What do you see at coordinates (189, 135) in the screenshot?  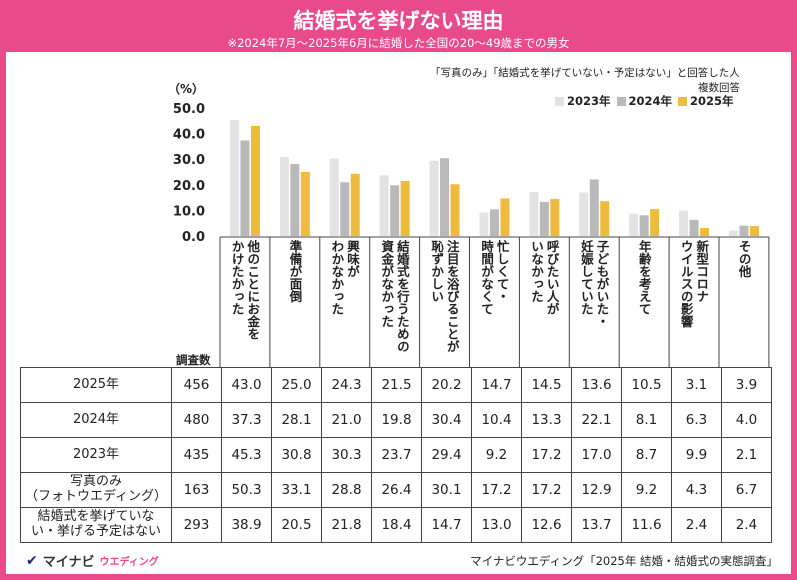 I see `y-tick-label: 40.0` at bounding box center [189, 135].